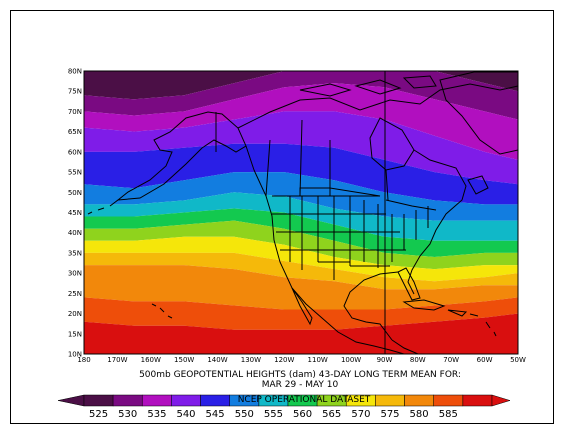  I want to click on lon-label: 140W, so click(217, 360).